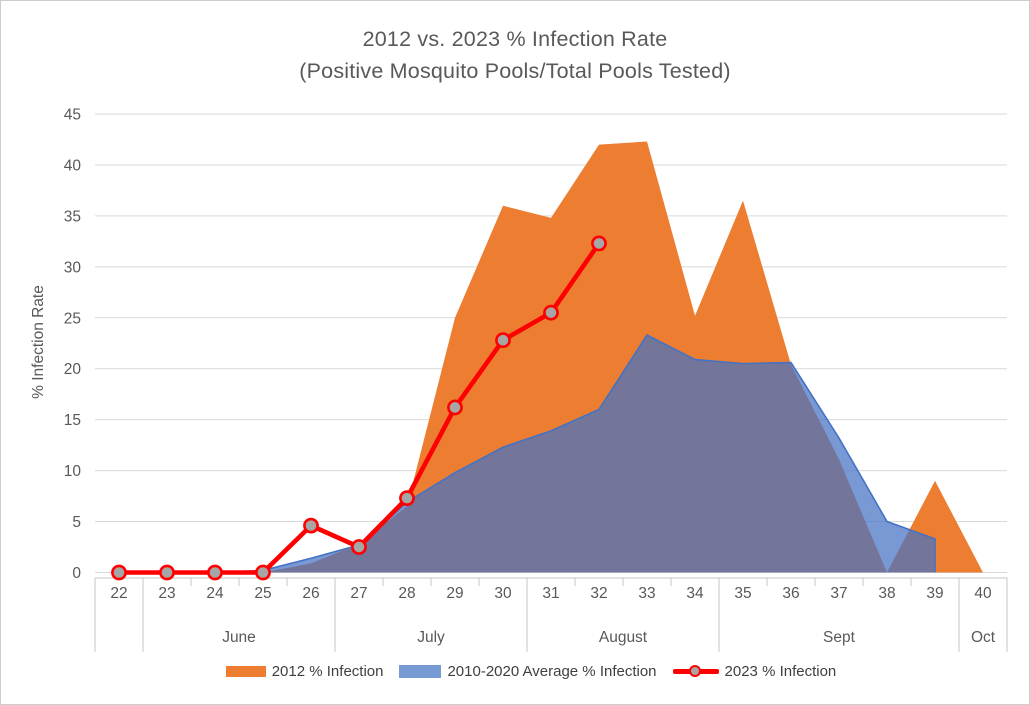 This screenshot has width=1030, height=705. I want to click on legend-label: 2010-2020 Average % Infection, so click(552, 671).